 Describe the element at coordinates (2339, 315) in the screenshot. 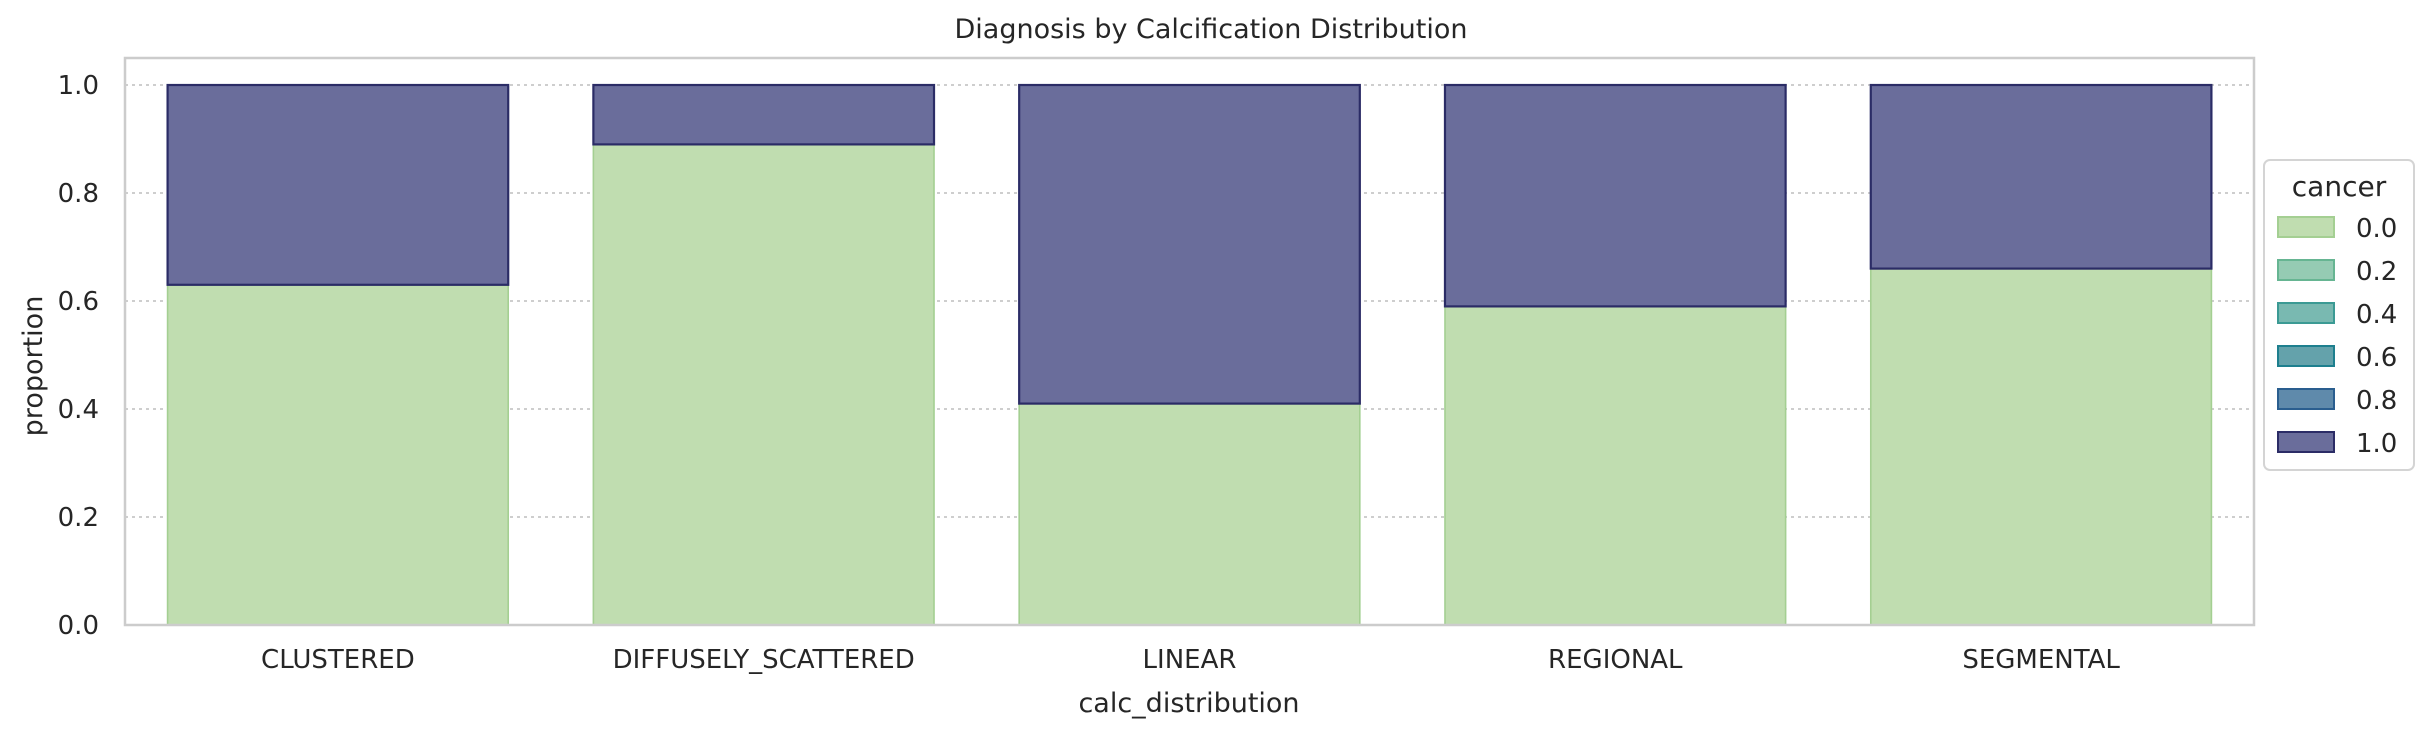

I see `legend: cancer 0.0 0.2 0.4 0.6 0.8 1.0` at that location.